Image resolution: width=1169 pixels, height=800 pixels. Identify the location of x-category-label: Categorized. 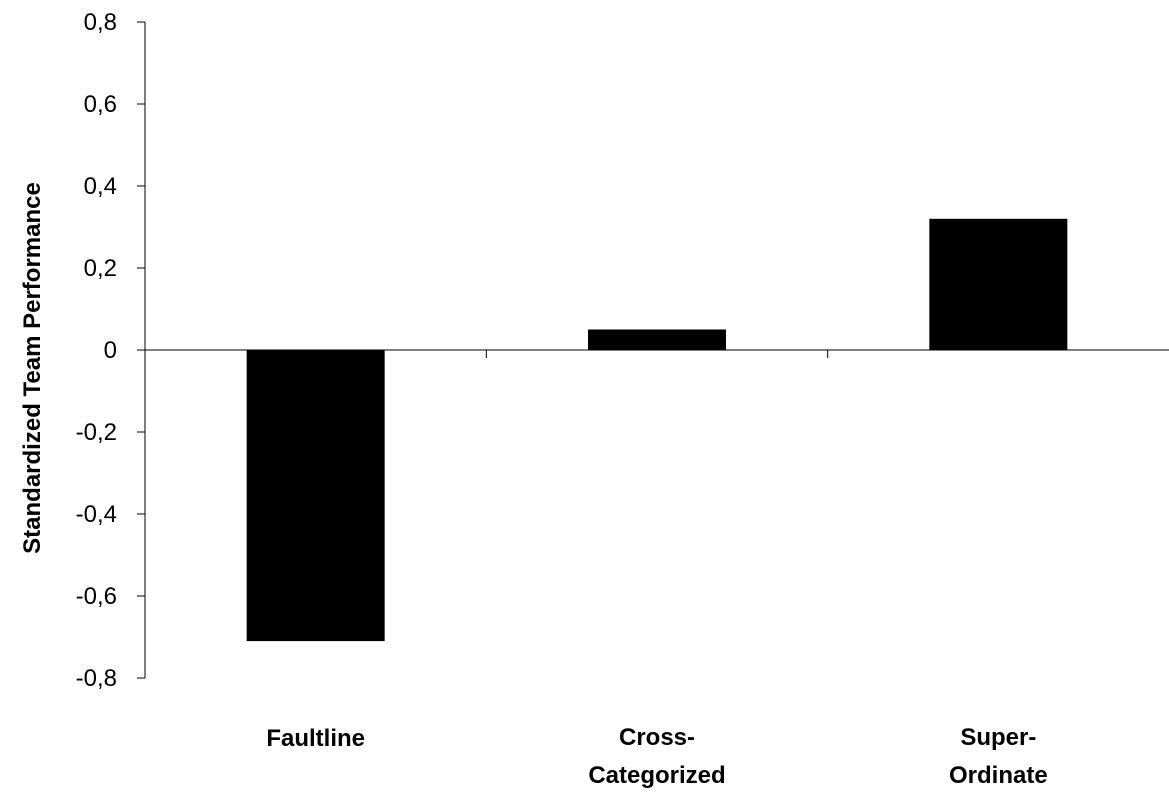
(656, 775).